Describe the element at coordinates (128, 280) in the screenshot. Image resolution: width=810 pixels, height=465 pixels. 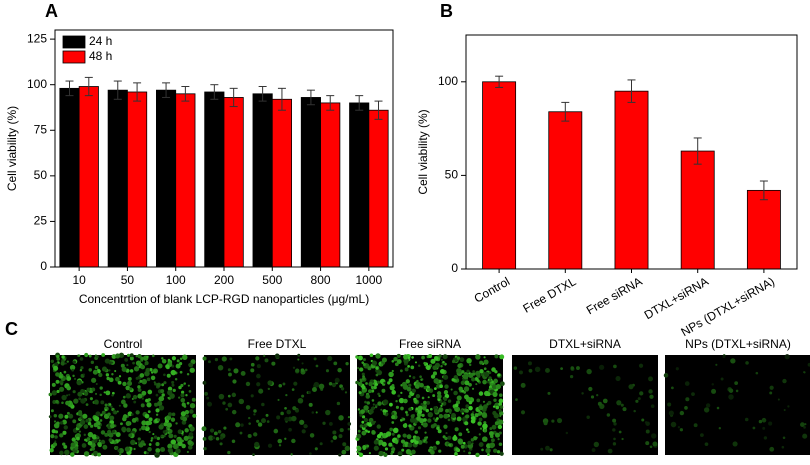
I see `x-tick-label: 50` at that location.